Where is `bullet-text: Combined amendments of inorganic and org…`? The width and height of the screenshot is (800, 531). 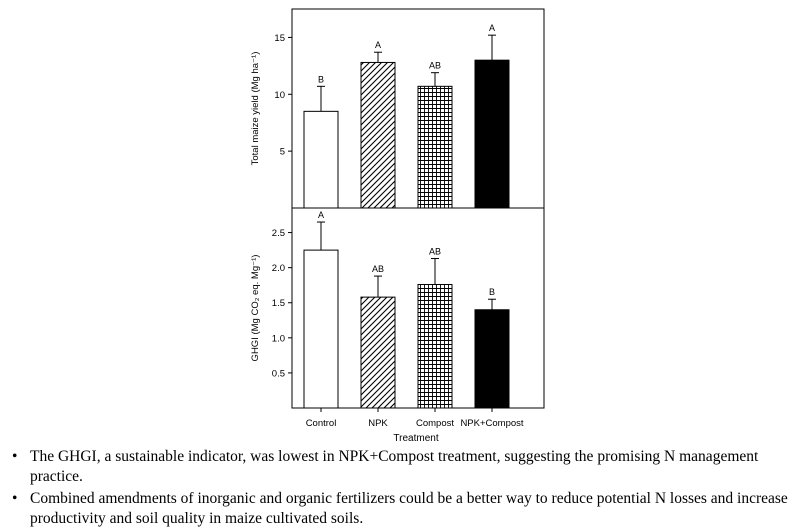
bullet-text: Combined amendments of inorganic and org… is located at coordinates (409, 508).